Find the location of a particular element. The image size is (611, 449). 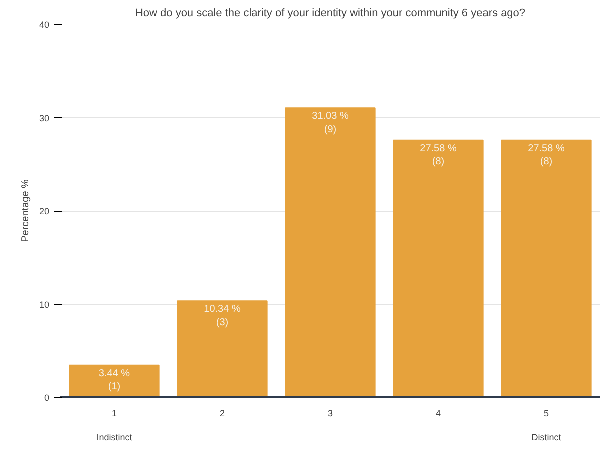

y-tick-label: 30 is located at coordinates (44, 118).